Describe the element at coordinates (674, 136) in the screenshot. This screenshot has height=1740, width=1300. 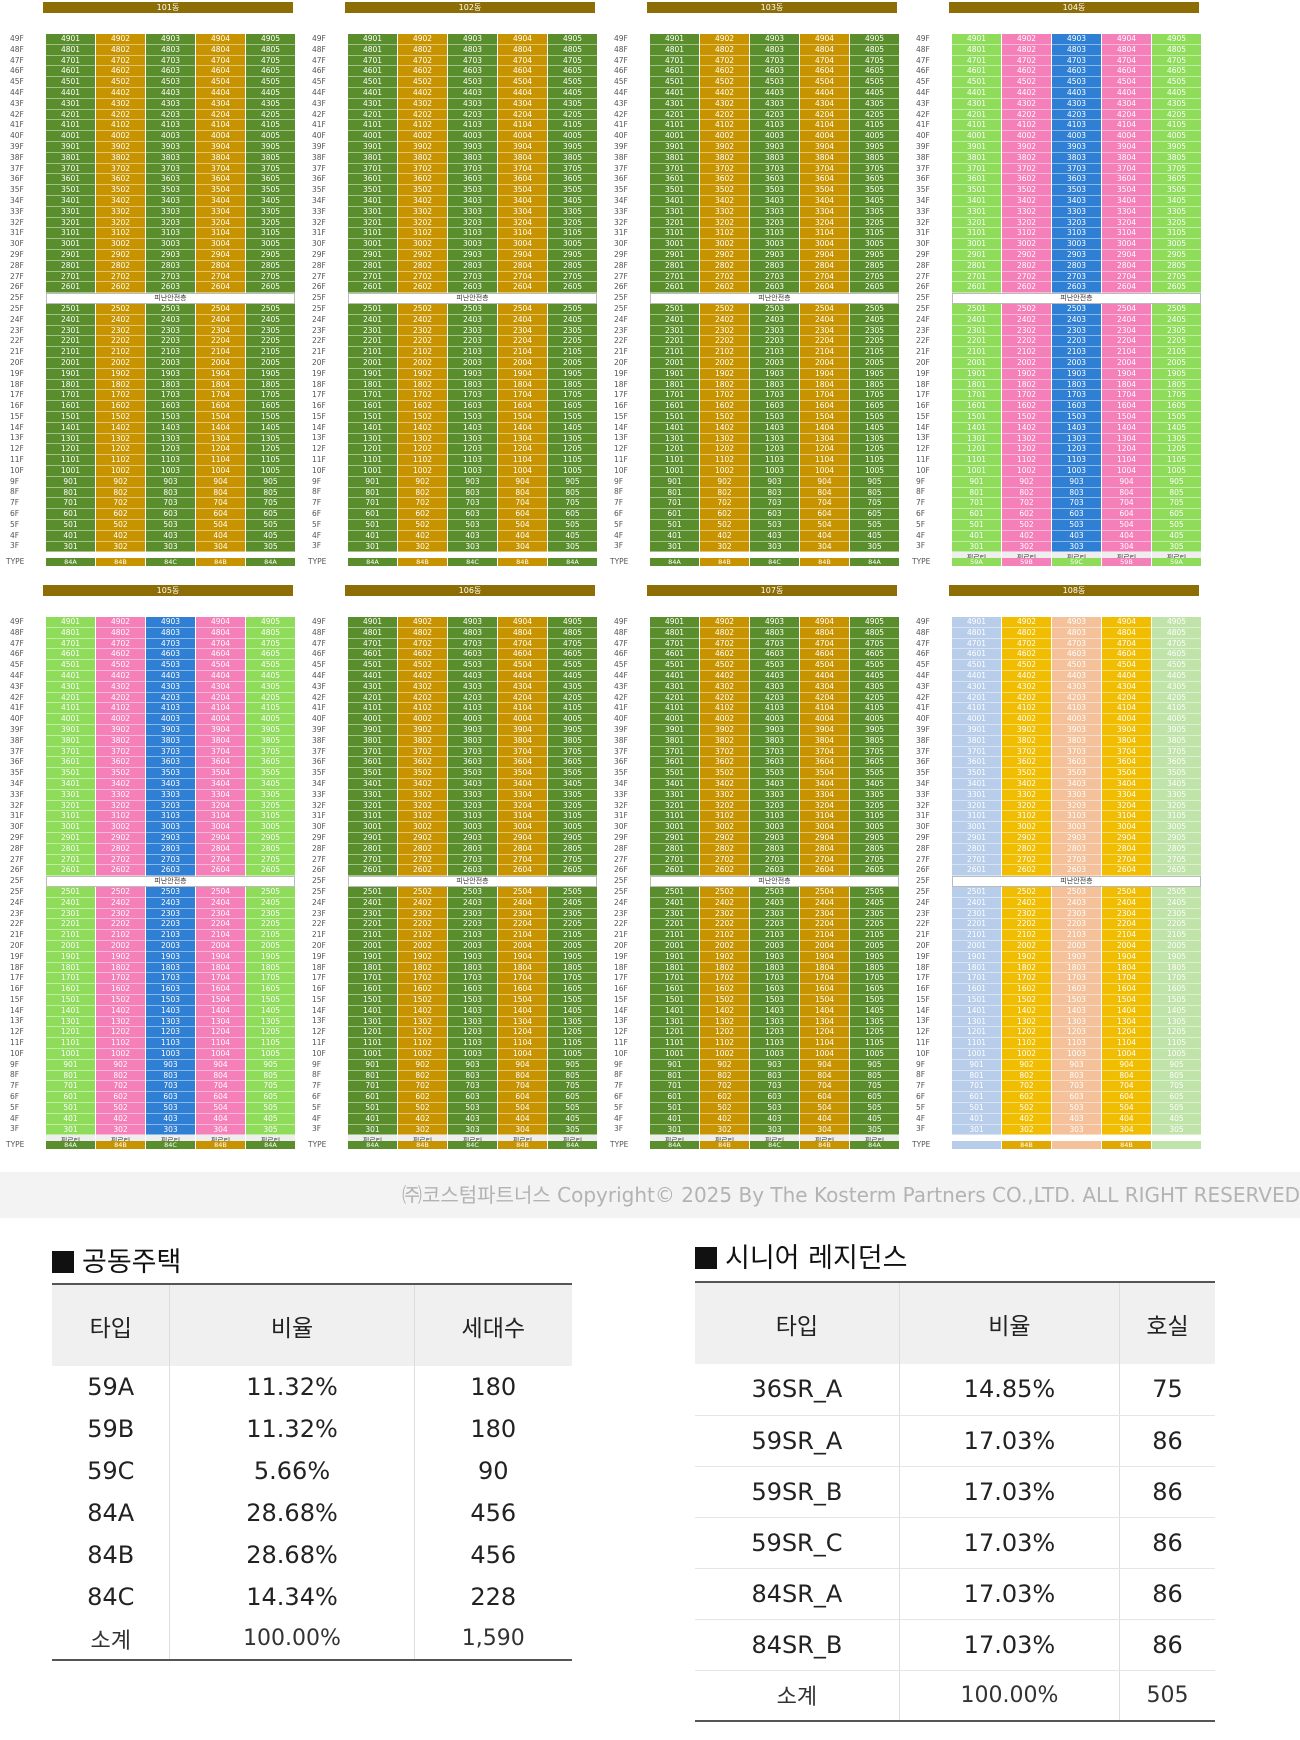
I see `unit-cell: 4001` at that location.